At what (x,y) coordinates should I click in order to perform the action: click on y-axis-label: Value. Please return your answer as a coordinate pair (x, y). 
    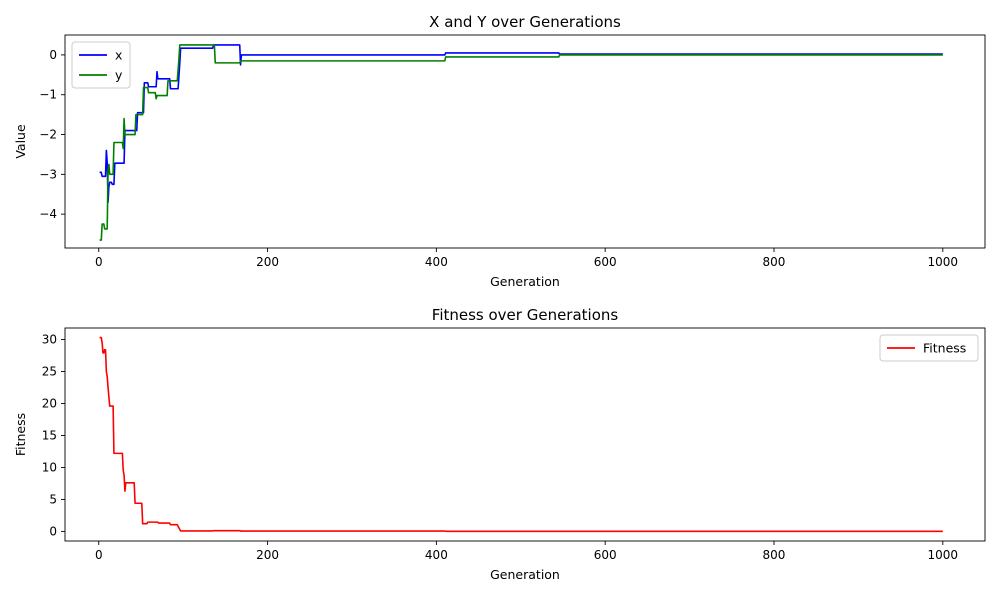
    Looking at the image, I should click on (20, 141).